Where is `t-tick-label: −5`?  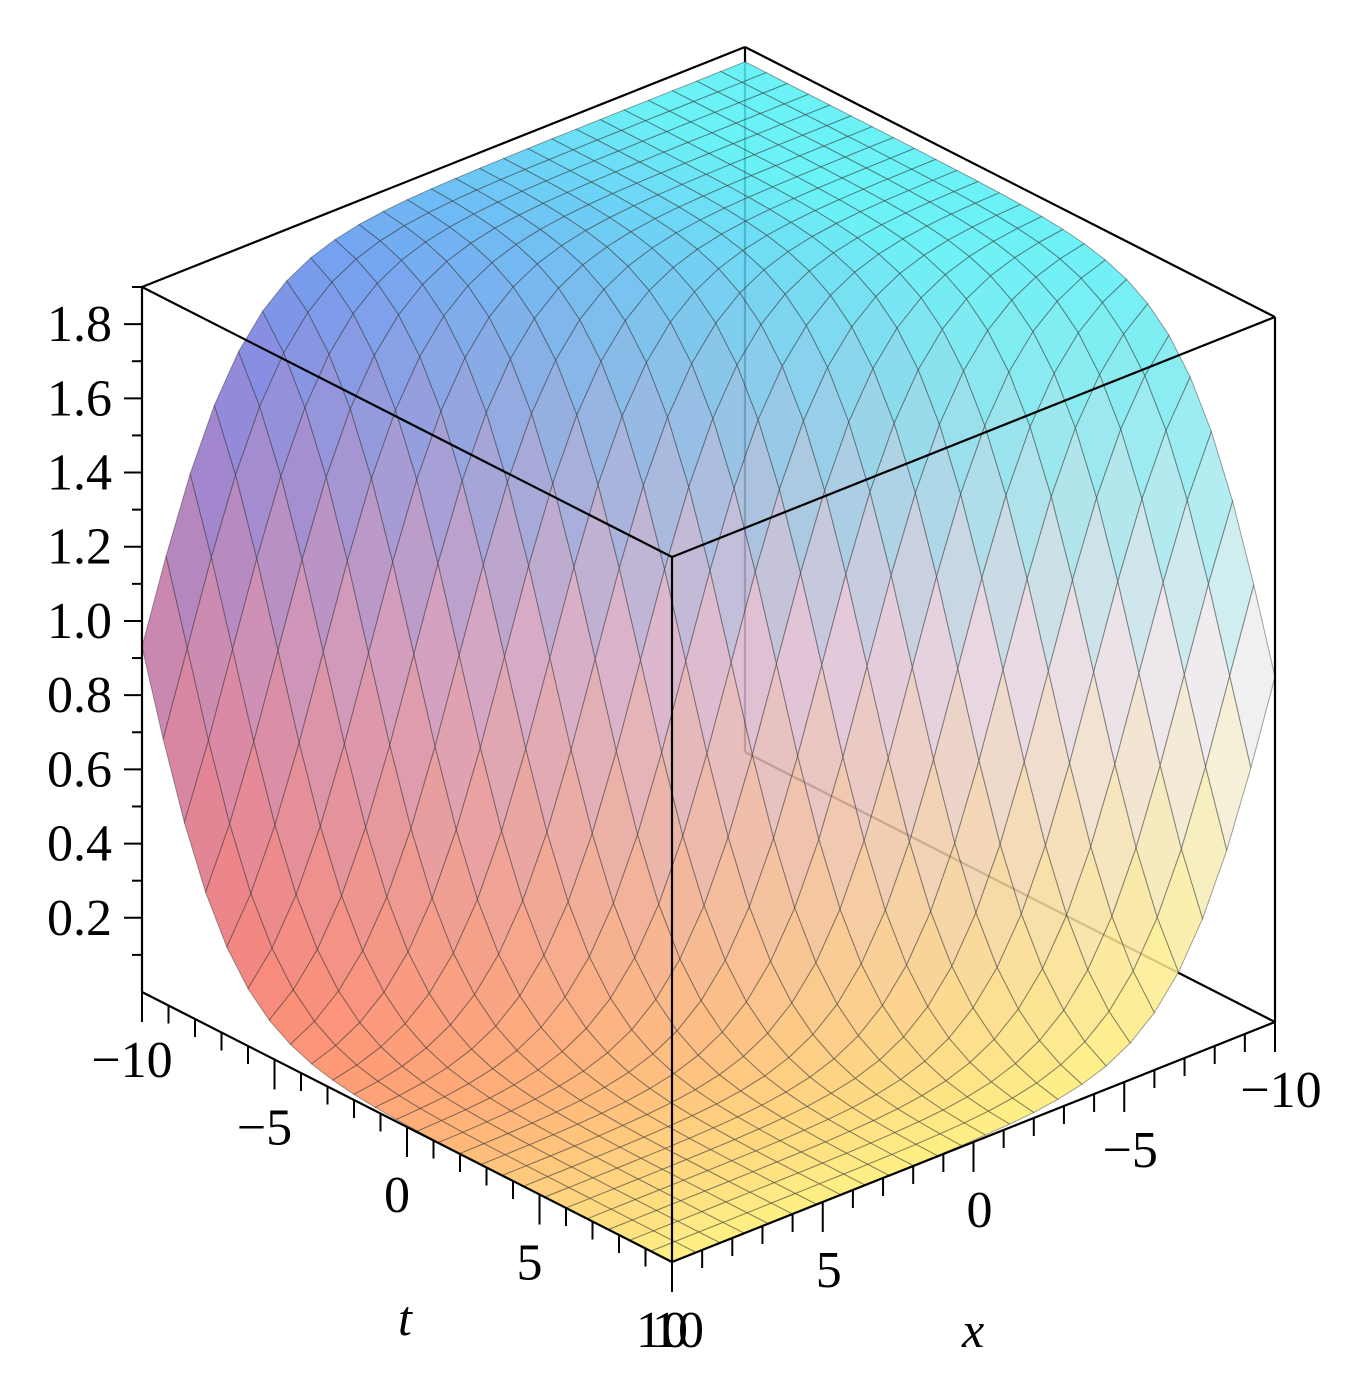
t-tick-label: −5 is located at coordinates (264, 1128).